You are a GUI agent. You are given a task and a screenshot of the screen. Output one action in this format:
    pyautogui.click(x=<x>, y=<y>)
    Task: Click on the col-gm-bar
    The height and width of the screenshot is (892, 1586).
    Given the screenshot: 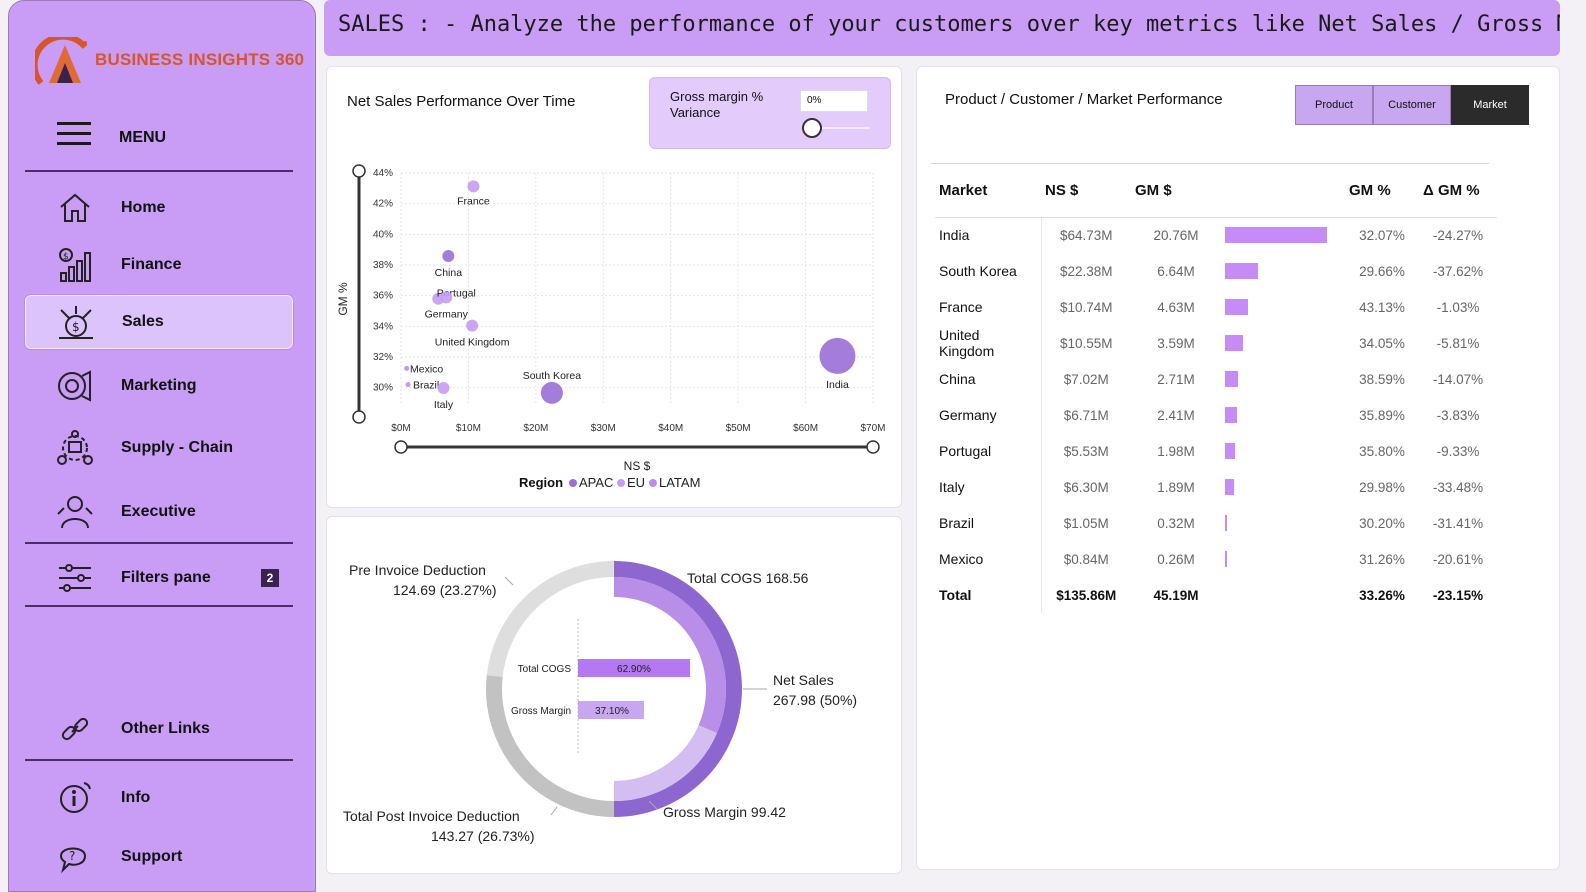 What is the action you would take?
    pyautogui.click(x=1283, y=191)
    